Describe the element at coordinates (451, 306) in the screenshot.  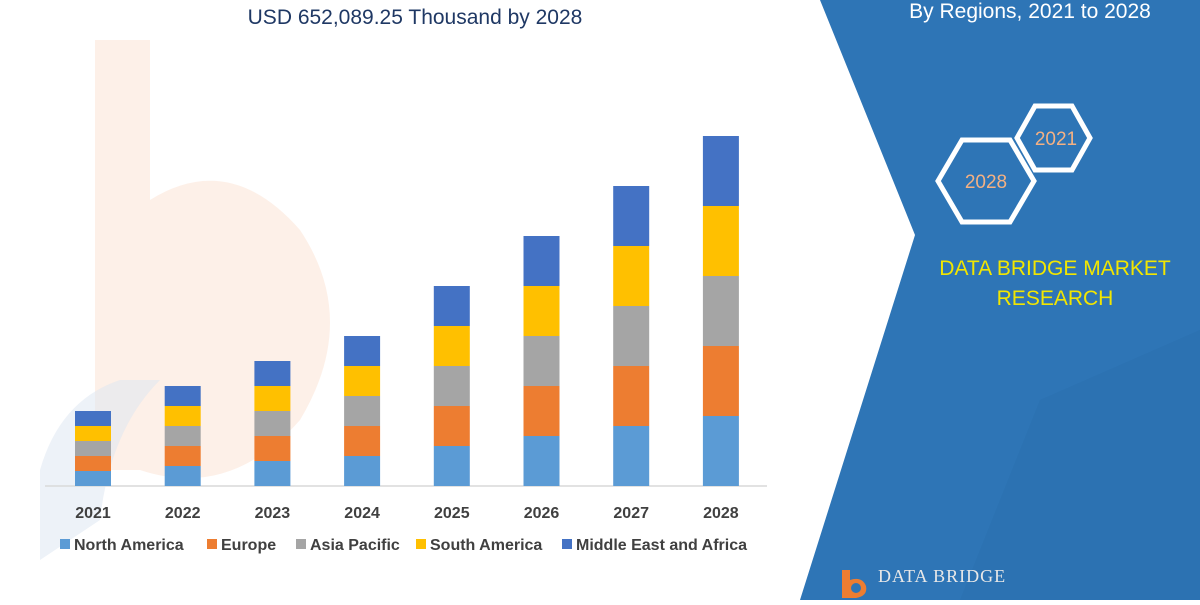
I see `bar-2025-middle-east-and-africa` at that location.